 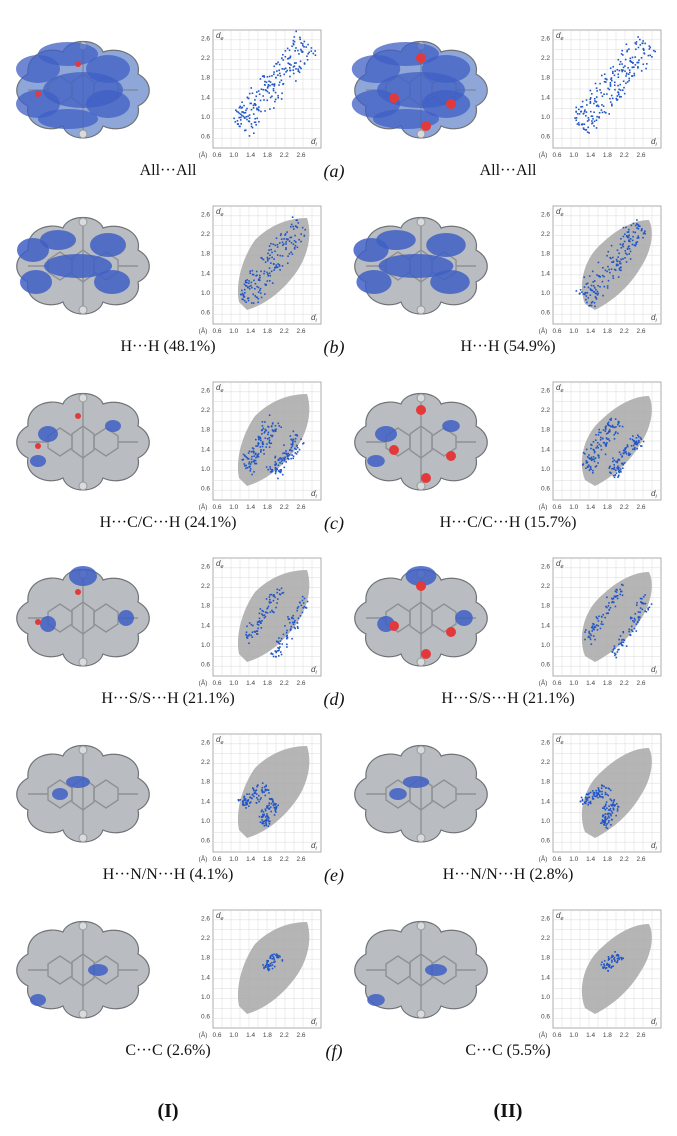 I want to click on caption-compound-II: C···C (5.5%), so click(x=508, y=1050).